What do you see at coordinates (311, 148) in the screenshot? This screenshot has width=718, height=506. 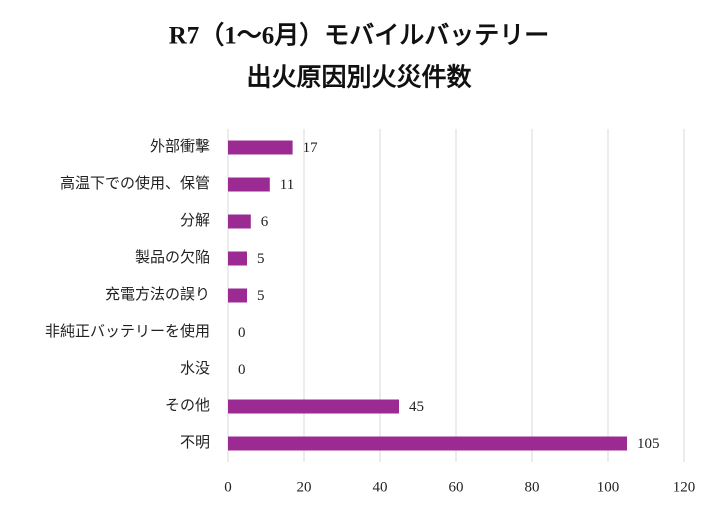 I see `data-label: 17` at bounding box center [311, 148].